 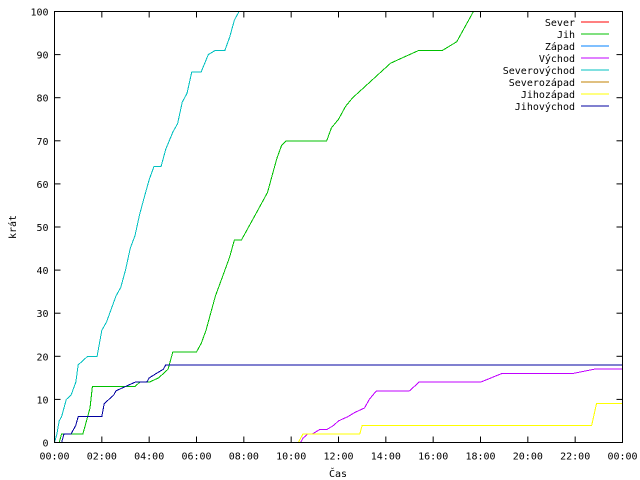 What do you see at coordinates (542, 83) in the screenshot?
I see `legend-label: Severozápad` at bounding box center [542, 83].